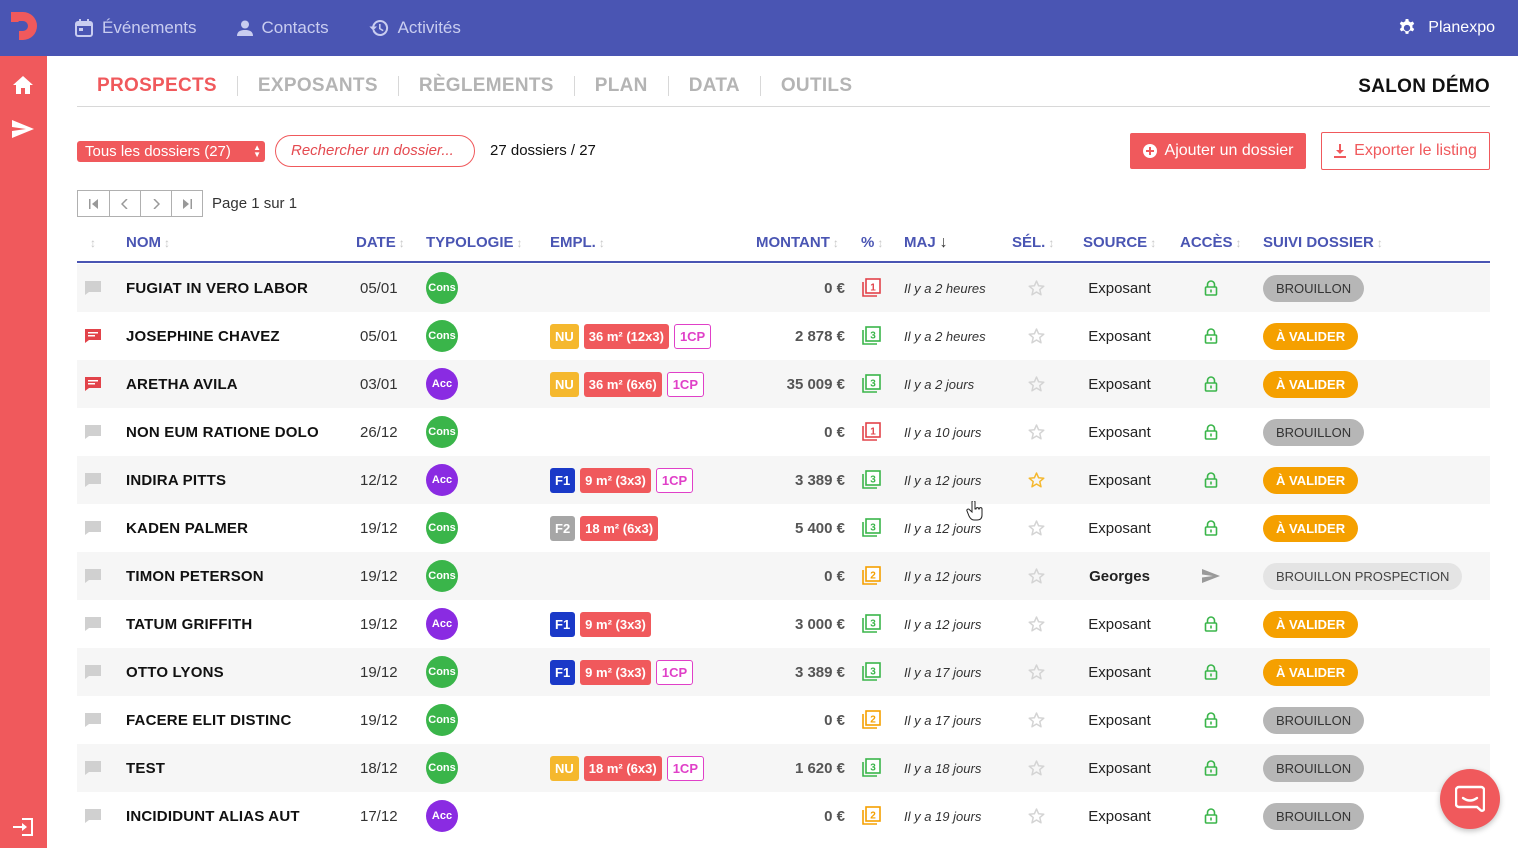 The image size is (1518, 848). Describe the element at coordinates (222, 432) in the screenshot. I see `dossier-name: NON EUM RATIONE DOLO` at that location.